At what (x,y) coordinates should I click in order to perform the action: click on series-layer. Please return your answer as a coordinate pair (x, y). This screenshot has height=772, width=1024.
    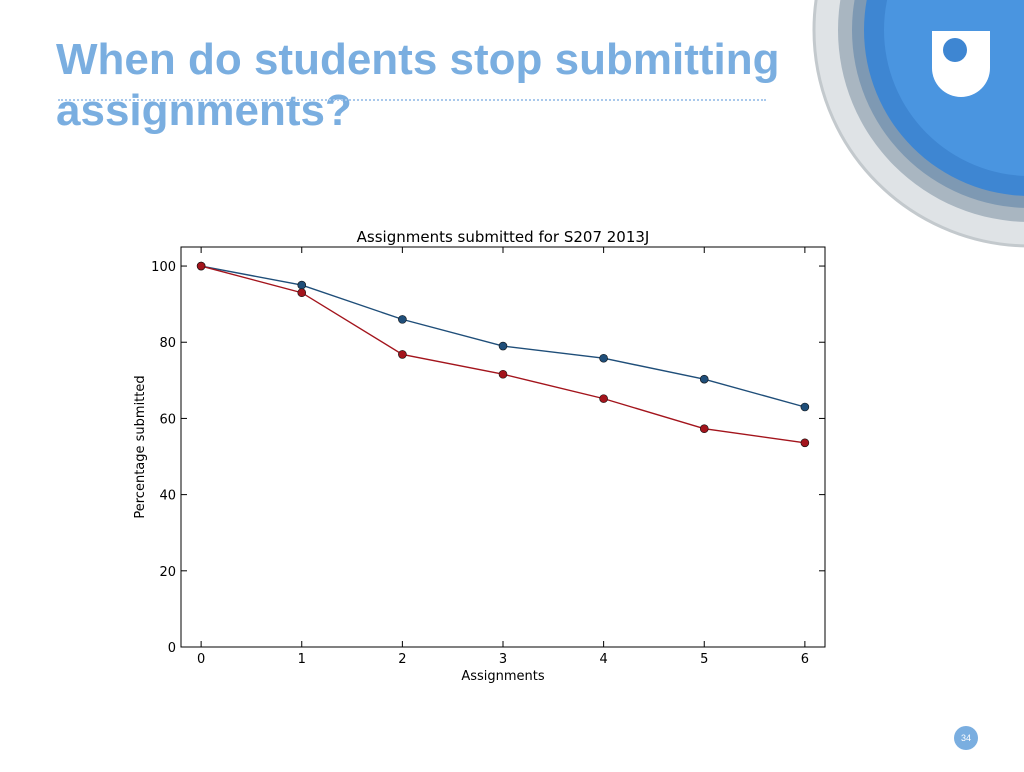
    Looking at the image, I should click on (503, 354).